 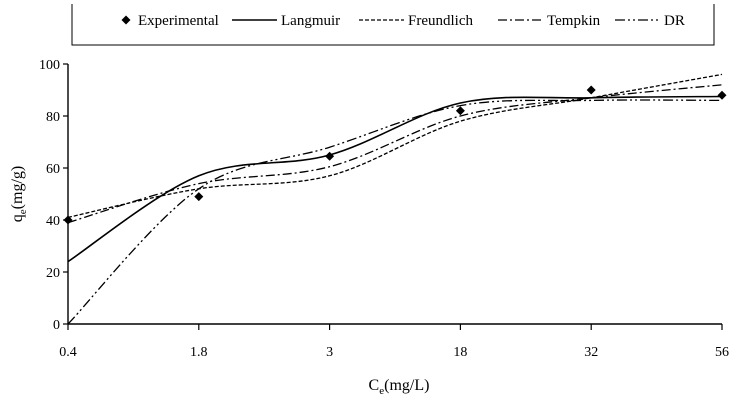 What do you see at coordinates (53, 117) in the screenshot?
I see `y-tick-label: 80` at bounding box center [53, 117].